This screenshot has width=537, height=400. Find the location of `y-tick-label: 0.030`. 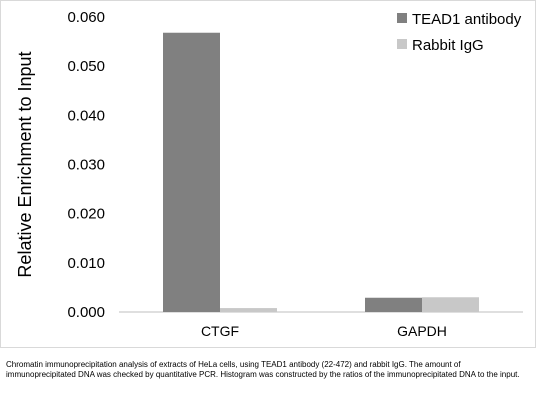

y-tick-label: 0.030 is located at coordinates (86, 165).